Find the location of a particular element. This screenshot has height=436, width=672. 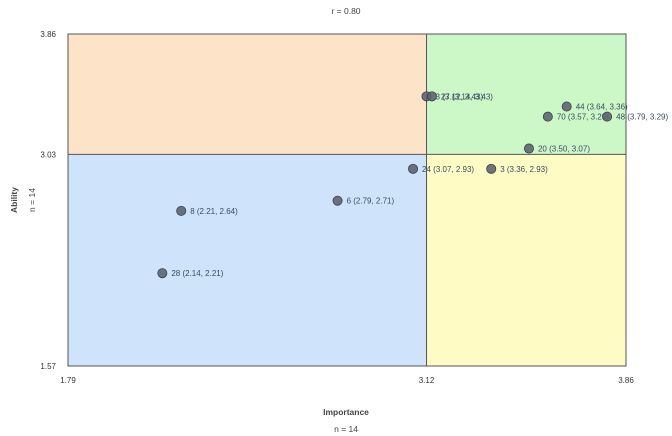

x-tick-label: 3.86 is located at coordinates (626, 380).